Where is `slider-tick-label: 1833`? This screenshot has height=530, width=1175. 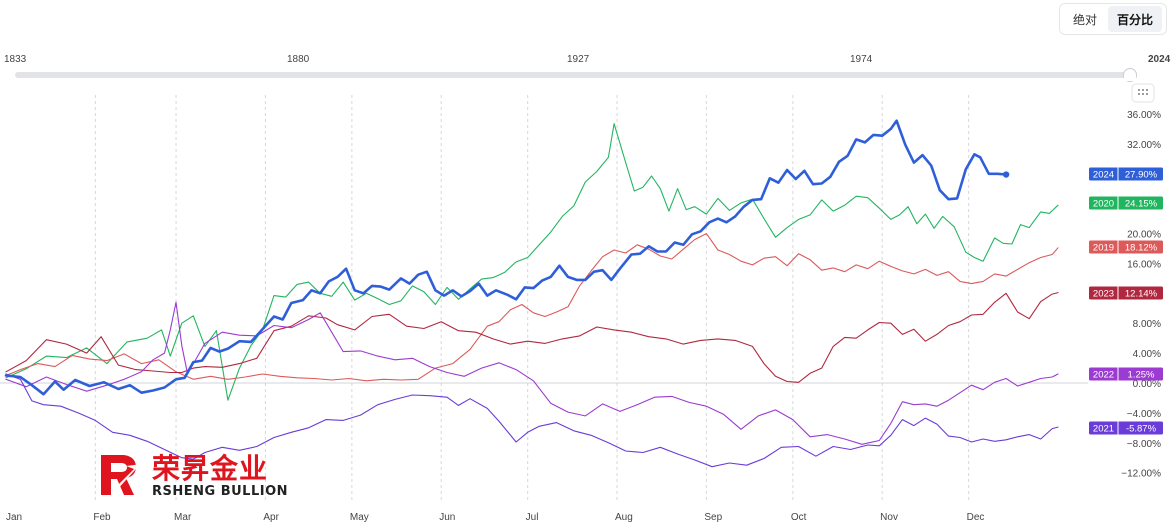 slider-tick-label: 1833 is located at coordinates (15, 59).